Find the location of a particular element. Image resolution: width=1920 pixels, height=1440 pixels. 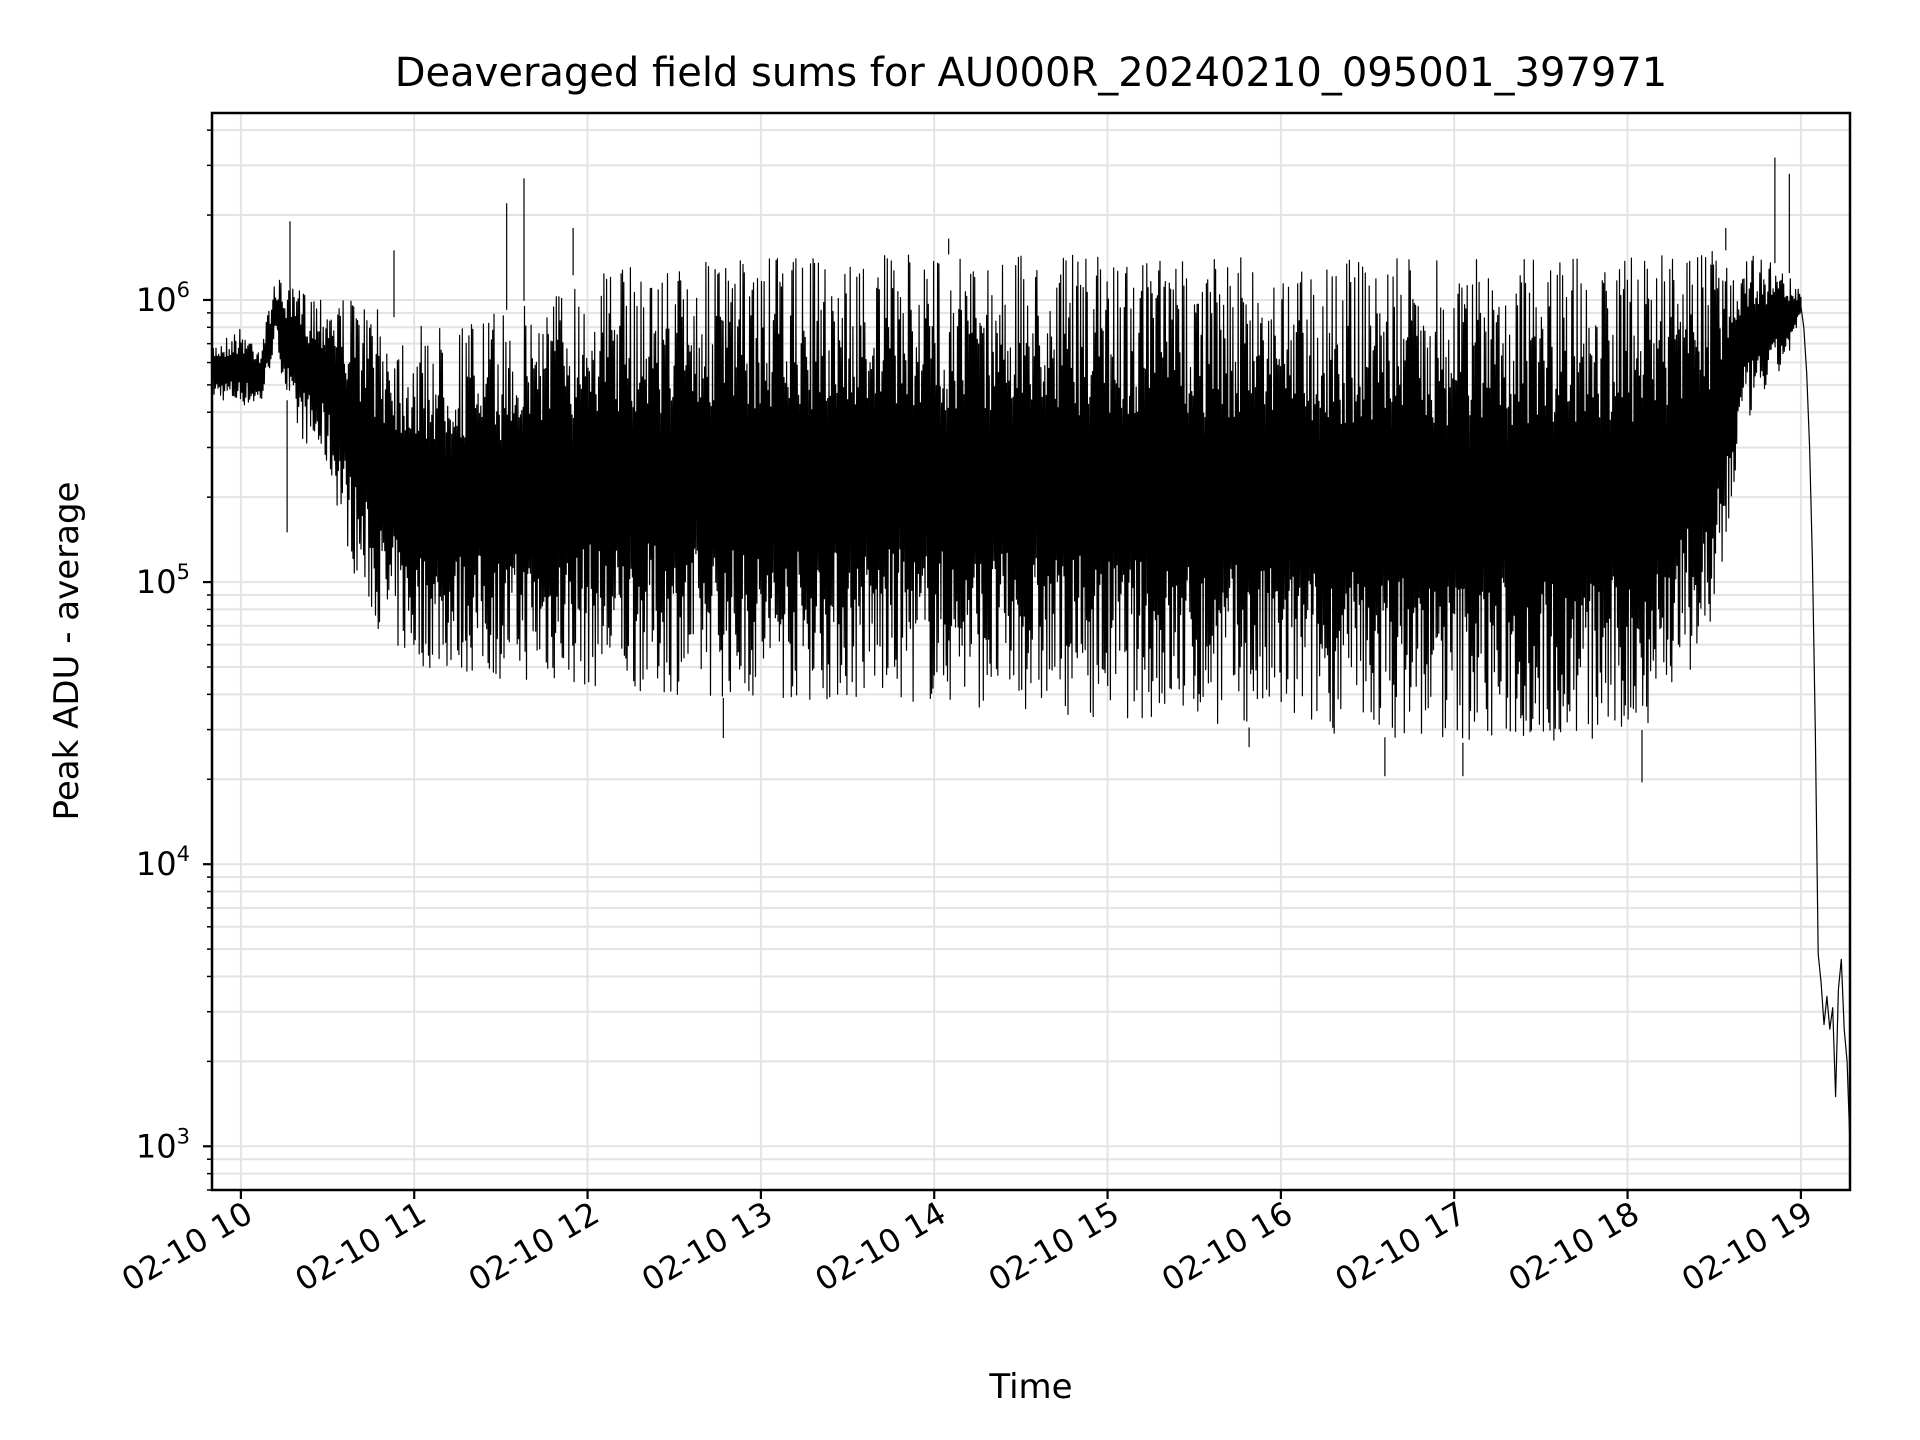

x-tick-label: 02-10 16 is located at coordinates (1227, 1246).